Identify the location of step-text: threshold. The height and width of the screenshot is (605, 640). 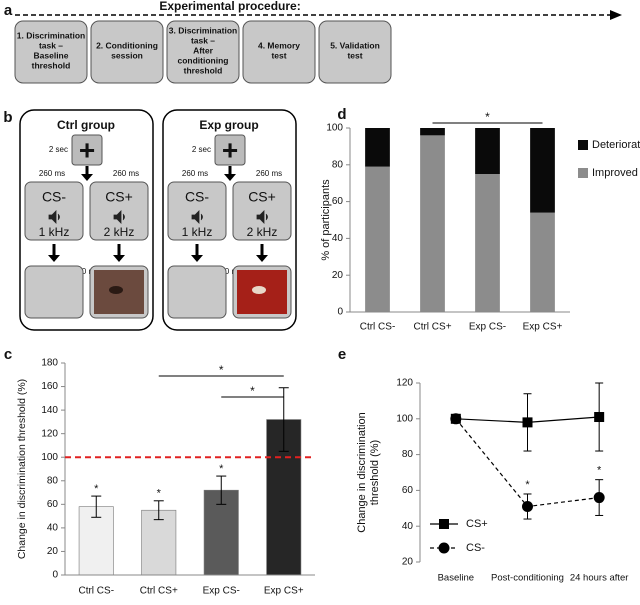
(51, 65).